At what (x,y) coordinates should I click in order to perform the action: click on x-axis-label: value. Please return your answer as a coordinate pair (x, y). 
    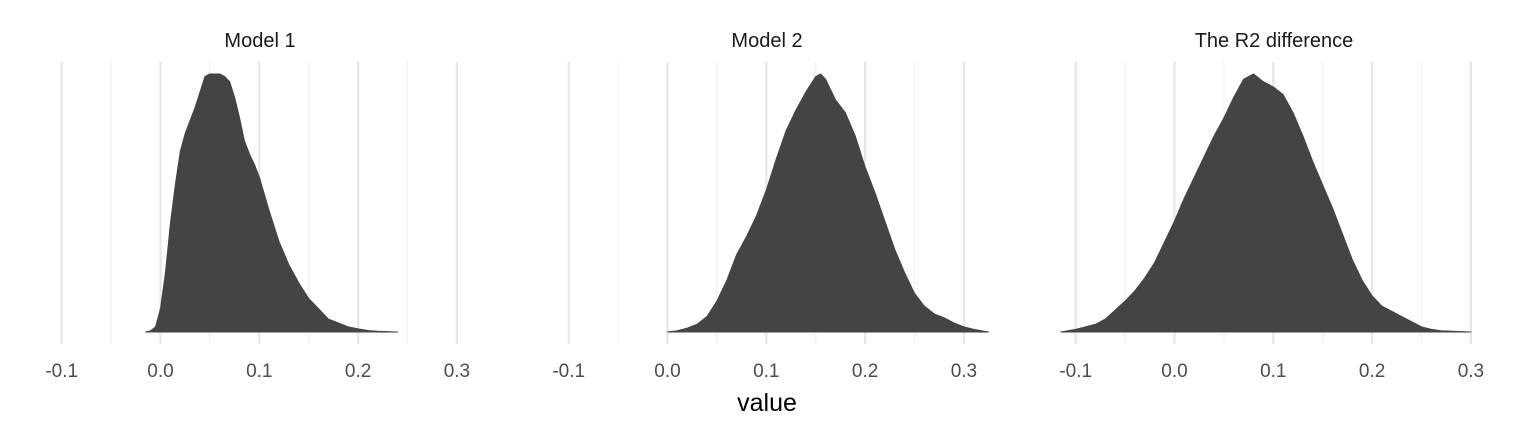
    Looking at the image, I should click on (767, 403).